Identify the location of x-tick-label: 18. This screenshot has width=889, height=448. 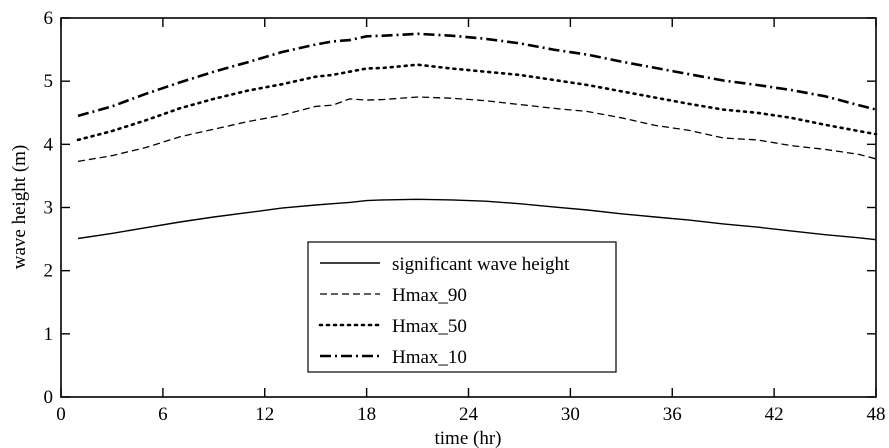
(366, 414).